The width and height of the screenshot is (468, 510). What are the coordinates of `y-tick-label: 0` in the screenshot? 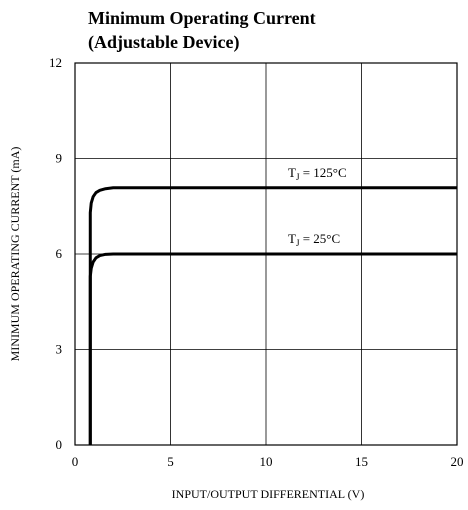 It's located at (59, 444).